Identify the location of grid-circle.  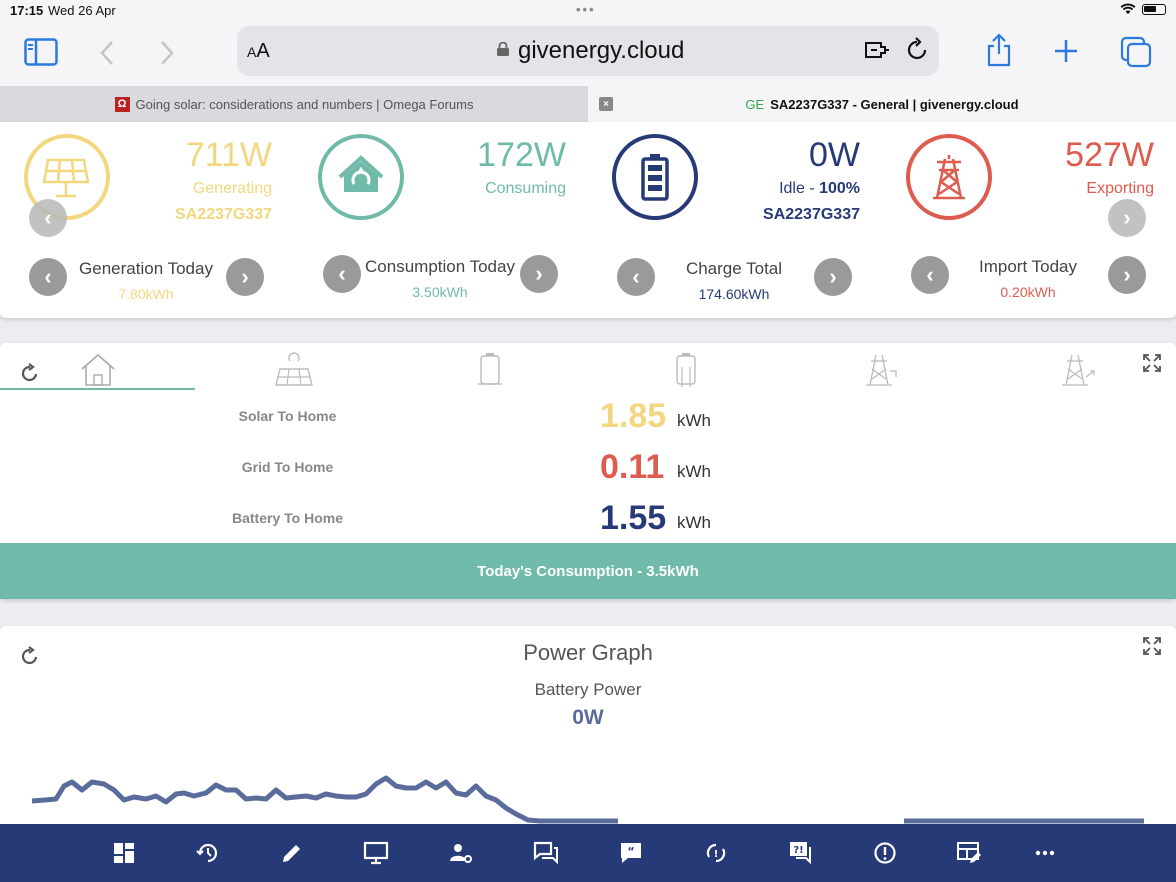
(949, 177).